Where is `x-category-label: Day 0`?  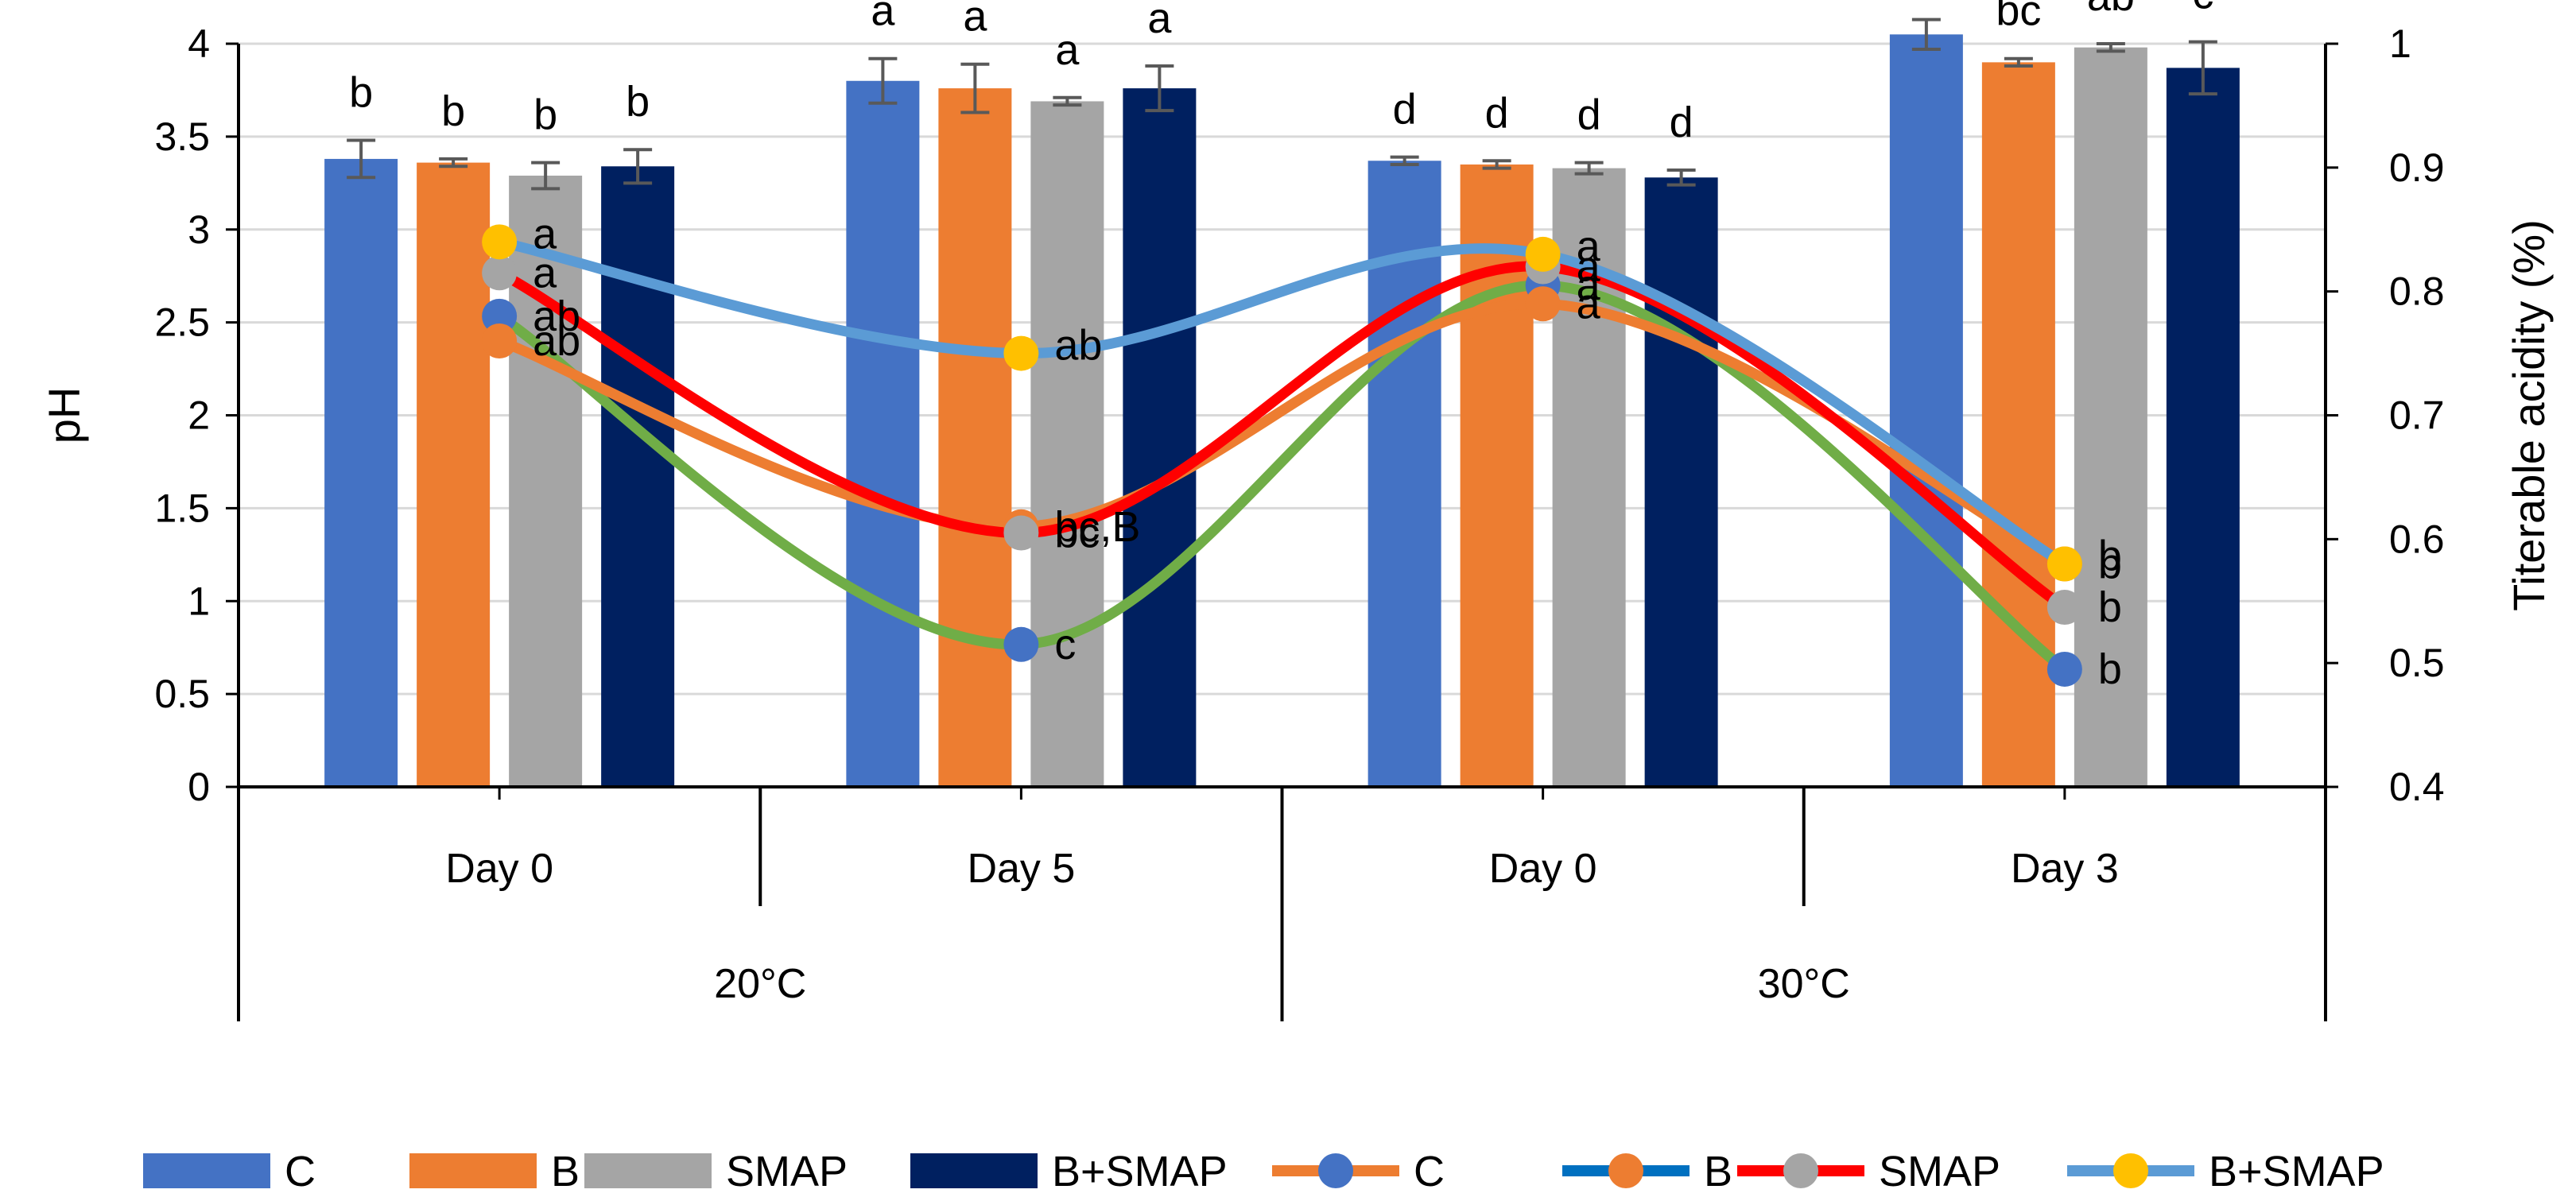 x-category-label: Day 0 is located at coordinates (499, 869).